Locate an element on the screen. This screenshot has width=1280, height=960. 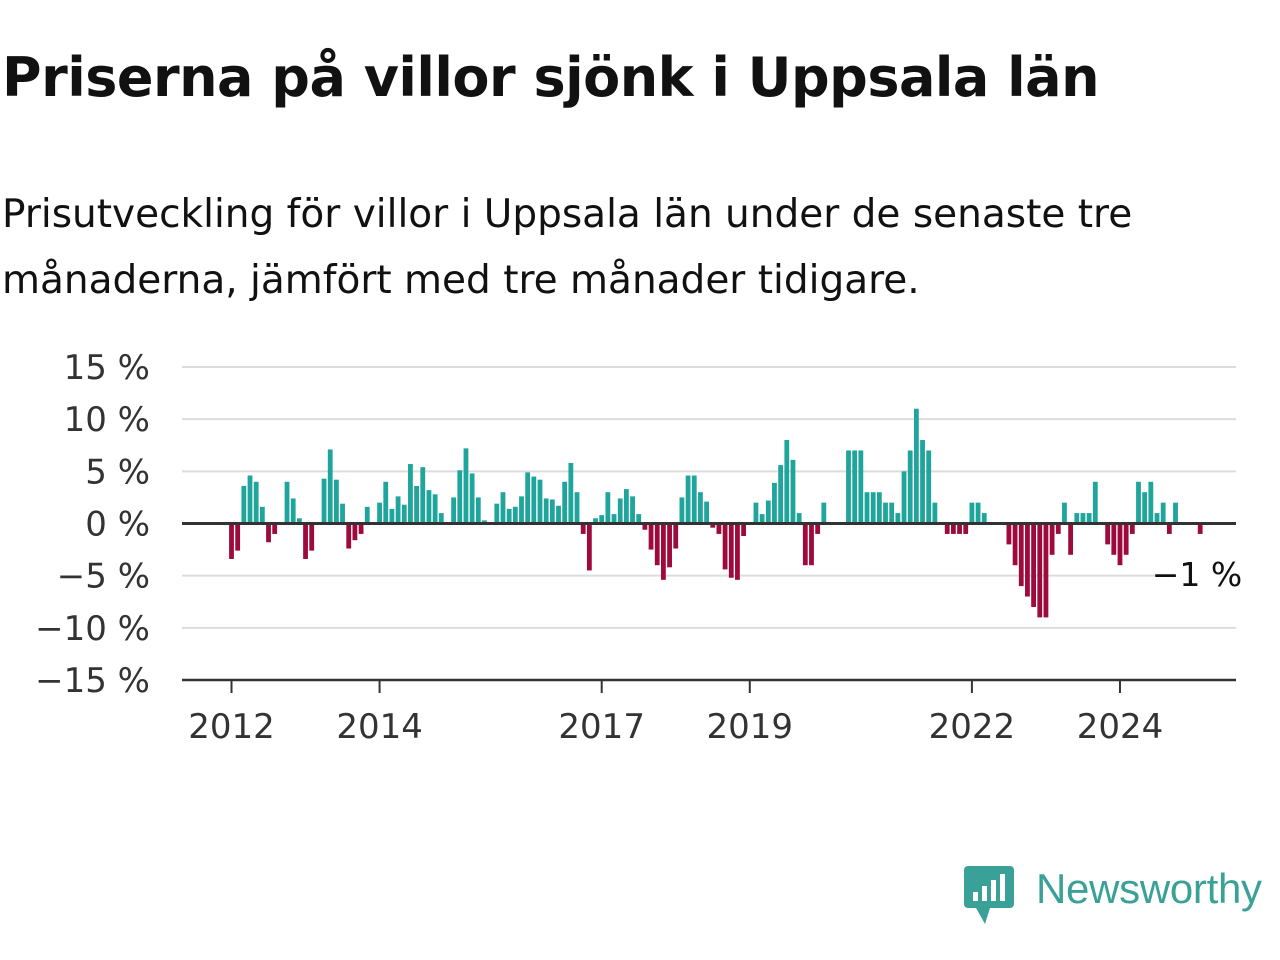
brand-name: Newsworthy is located at coordinates (1149, 888).